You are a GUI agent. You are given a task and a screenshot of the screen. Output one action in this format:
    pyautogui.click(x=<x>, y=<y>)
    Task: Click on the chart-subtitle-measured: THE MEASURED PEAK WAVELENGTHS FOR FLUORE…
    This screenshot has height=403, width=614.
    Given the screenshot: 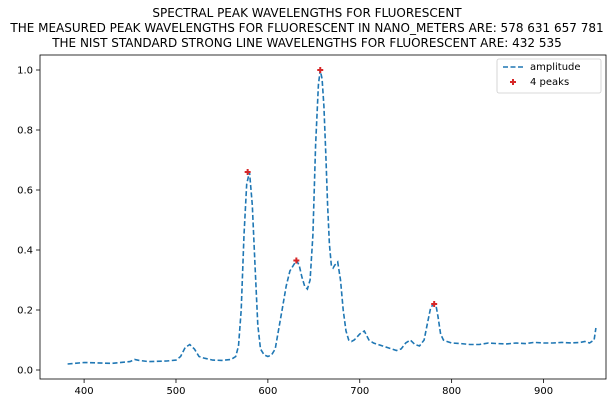 What is the action you would take?
    pyautogui.click(x=307, y=28)
    